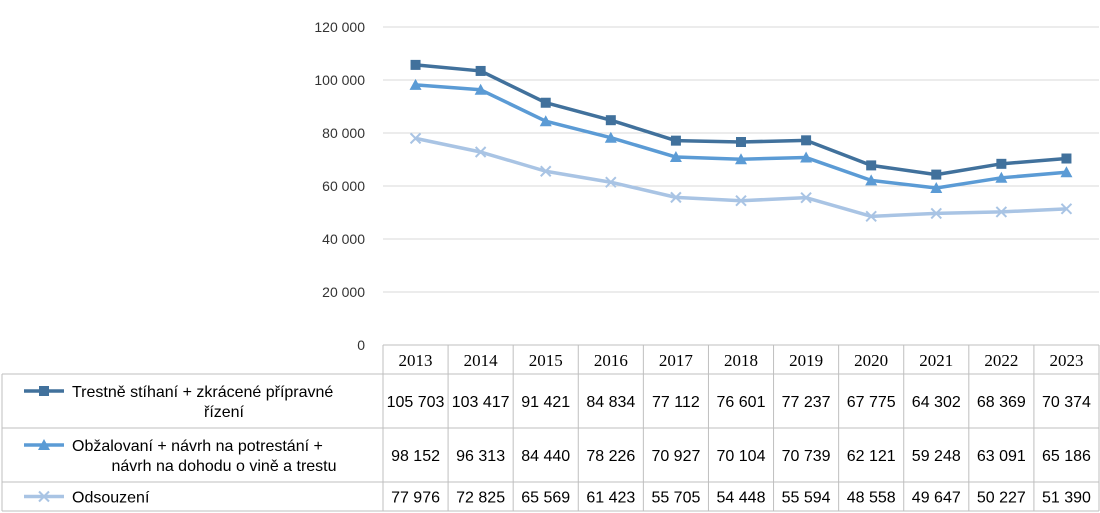 The image size is (1100, 513). What do you see at coordinates (676, 402) in the screenshot?
I see `data-label: 77 112` at bounding box center [676, 402].